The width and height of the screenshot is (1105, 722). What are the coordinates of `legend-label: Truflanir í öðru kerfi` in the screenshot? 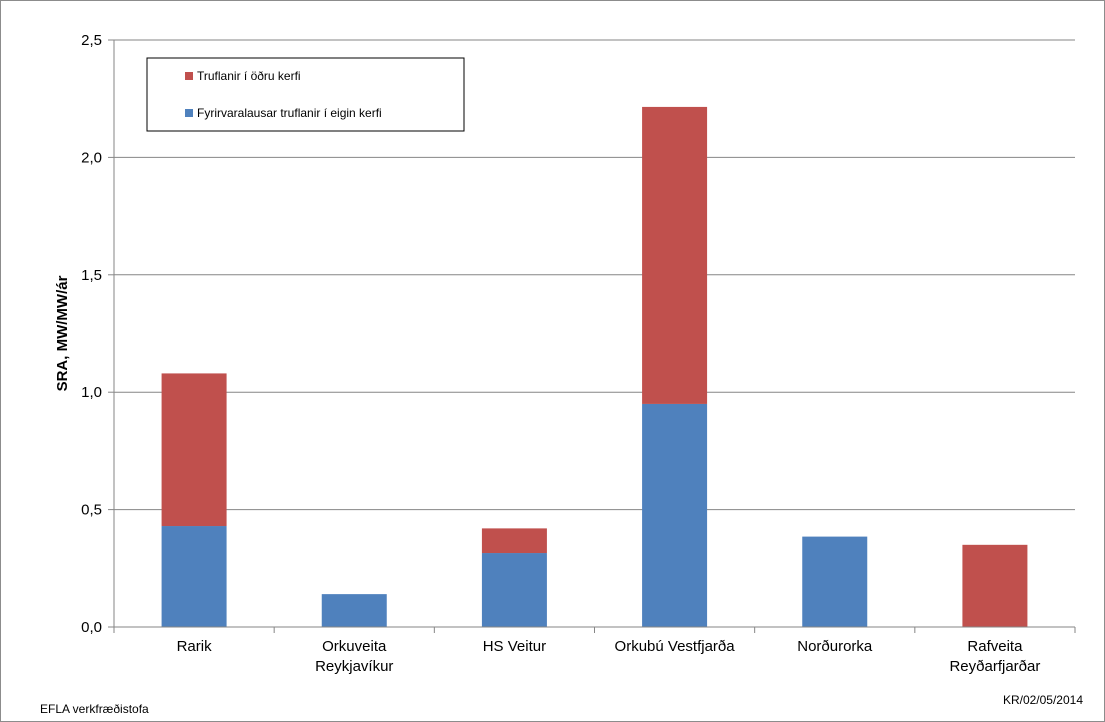 It's located at (249, 76).